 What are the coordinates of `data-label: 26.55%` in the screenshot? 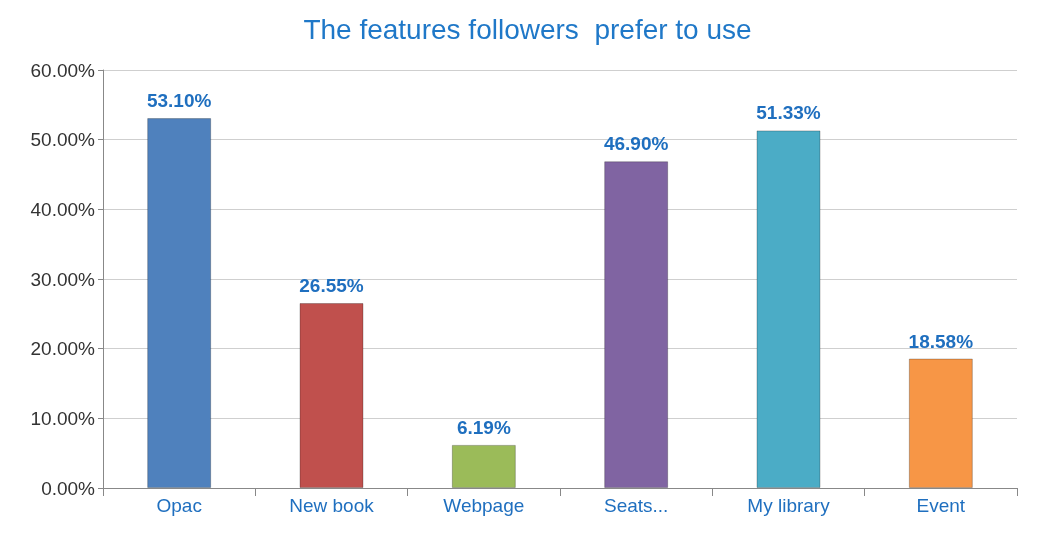 It's located at (331, 286).